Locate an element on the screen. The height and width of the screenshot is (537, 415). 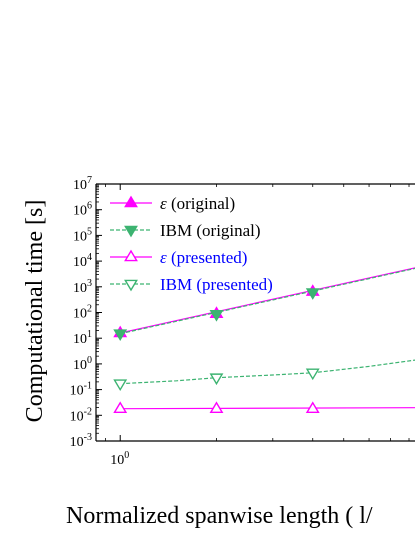
y-tick-label: 10⁴ is located at coordinates (82, 261).